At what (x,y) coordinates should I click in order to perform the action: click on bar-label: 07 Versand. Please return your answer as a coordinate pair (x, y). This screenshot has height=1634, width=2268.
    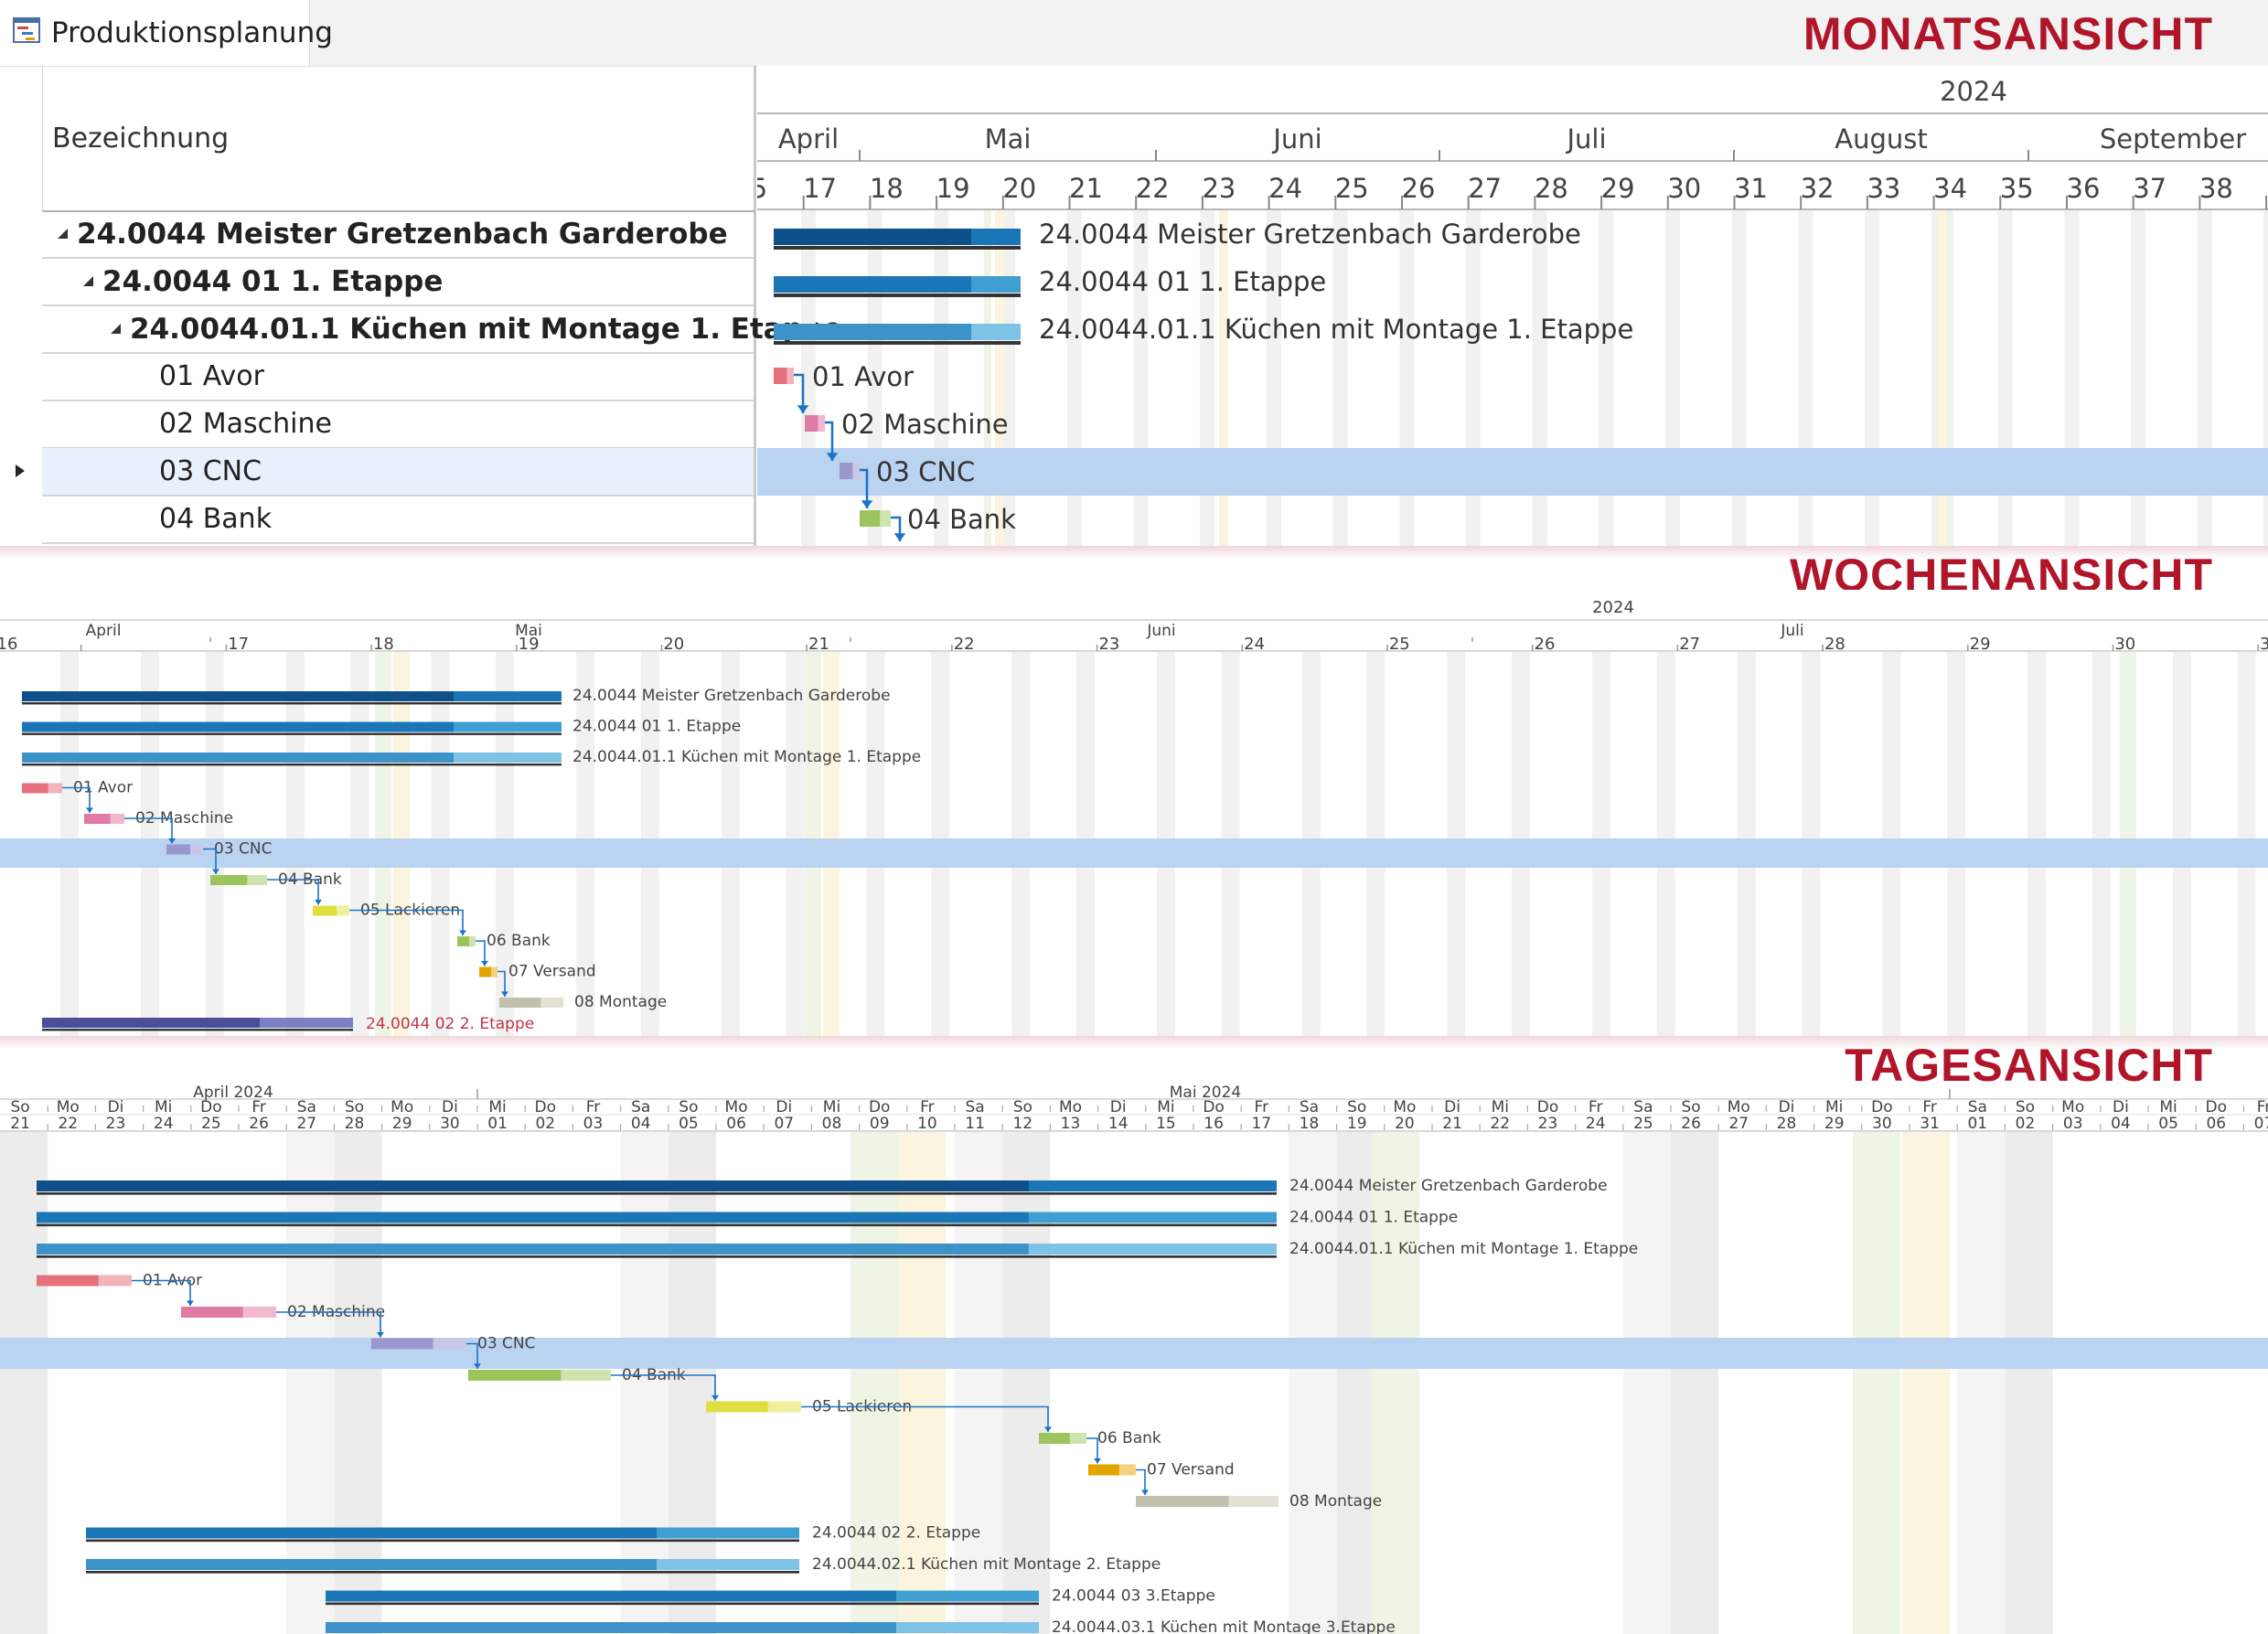
    Looking at the image, I should click on (552, 972).